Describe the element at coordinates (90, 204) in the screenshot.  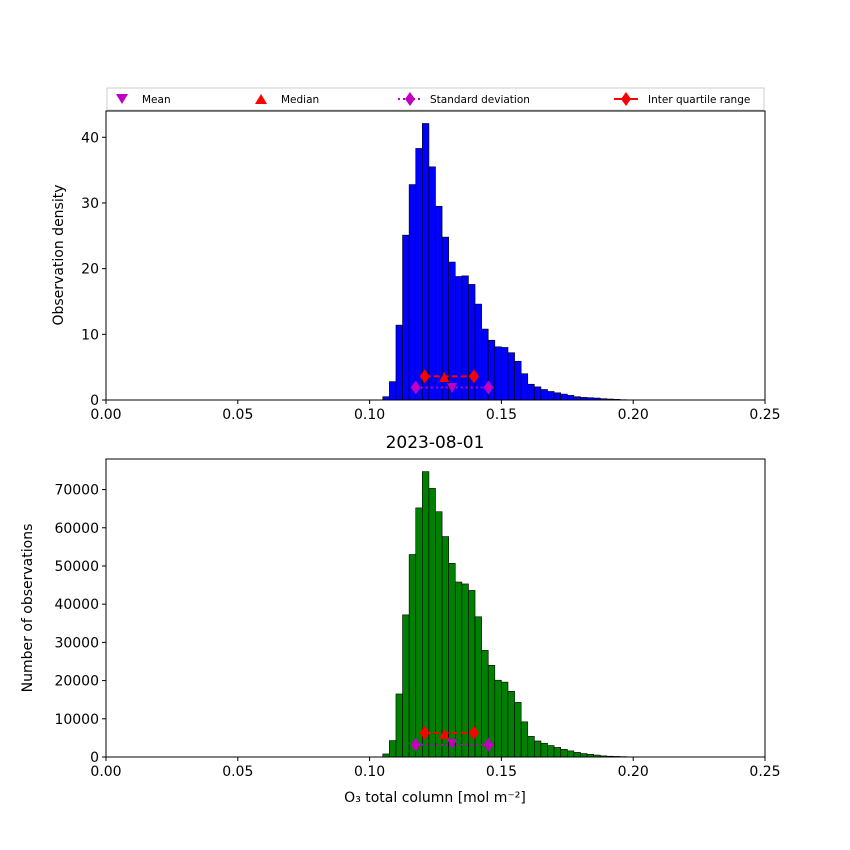
I see `density-y-tick-label: 30` at that location.